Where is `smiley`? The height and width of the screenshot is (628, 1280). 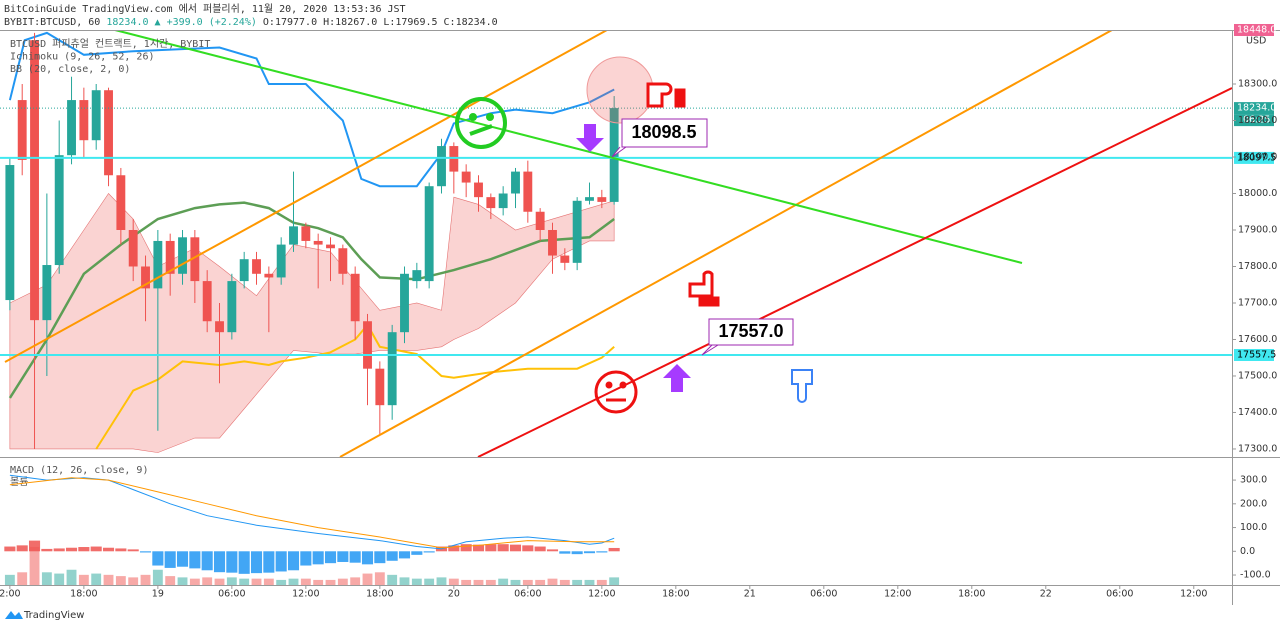
smiley is located at coordinates (481, 123).